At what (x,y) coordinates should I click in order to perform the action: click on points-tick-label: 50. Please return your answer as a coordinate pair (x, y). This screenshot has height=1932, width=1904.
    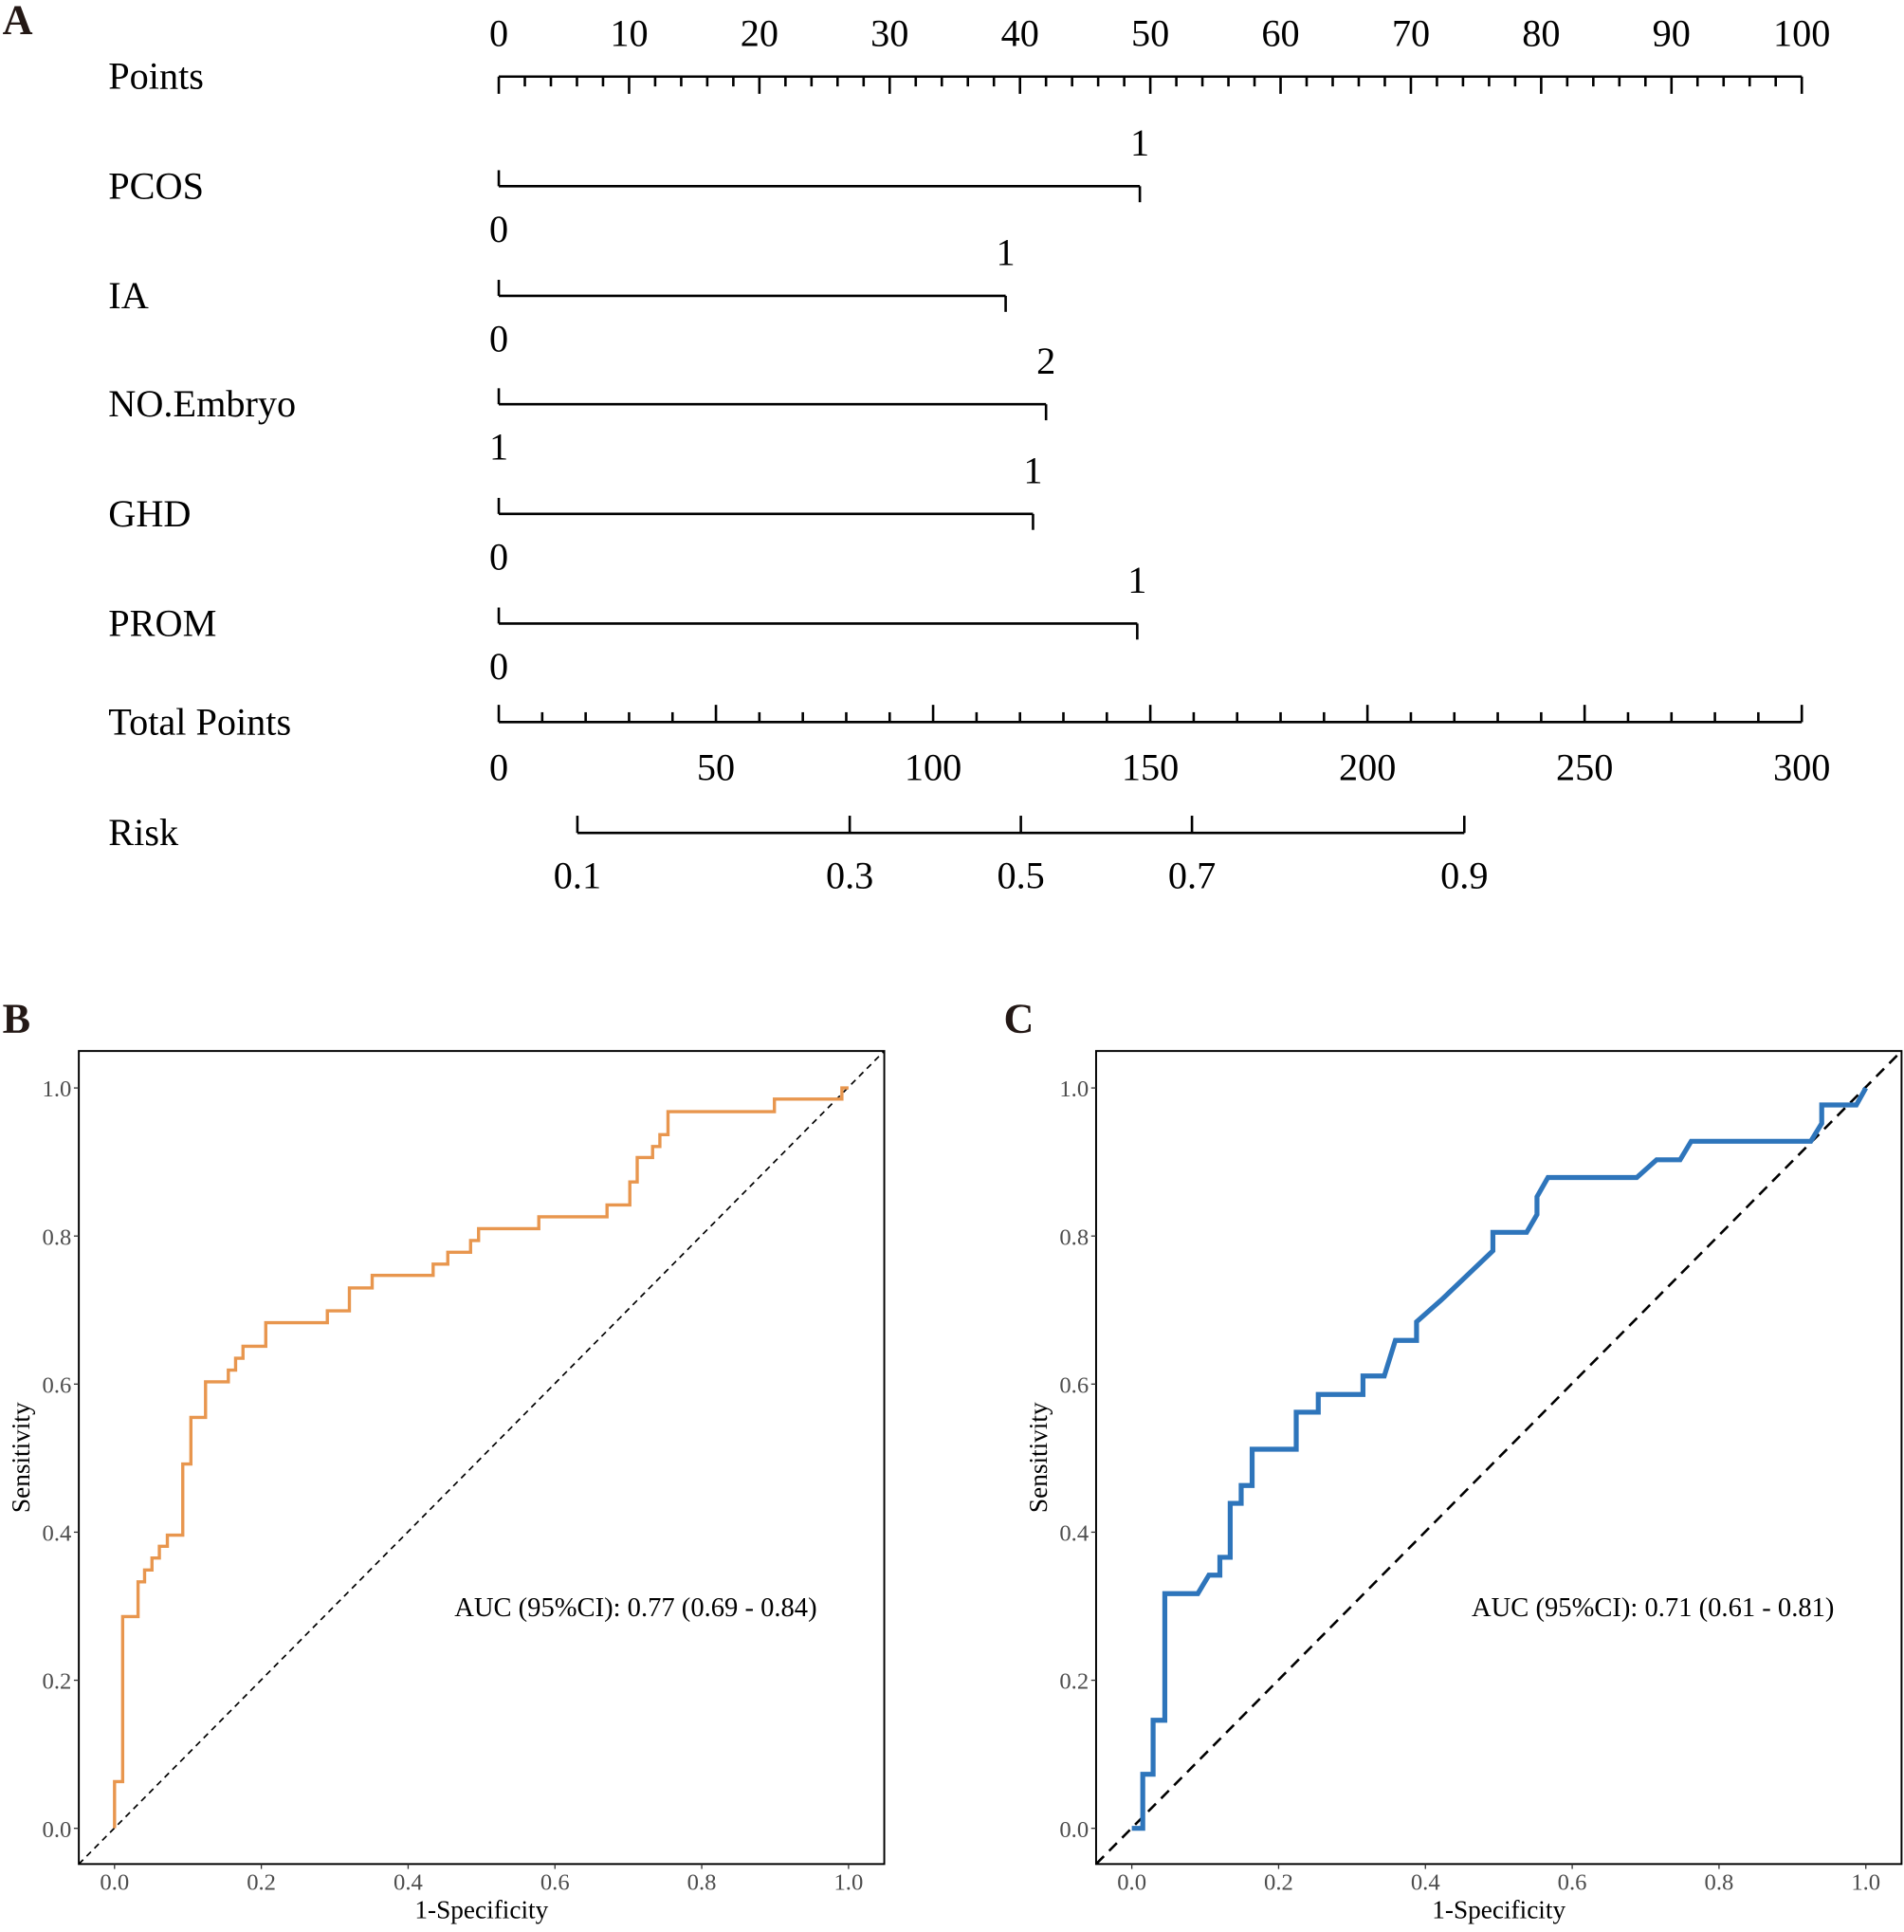
    Looking at the image, I should click on (1150, 32).